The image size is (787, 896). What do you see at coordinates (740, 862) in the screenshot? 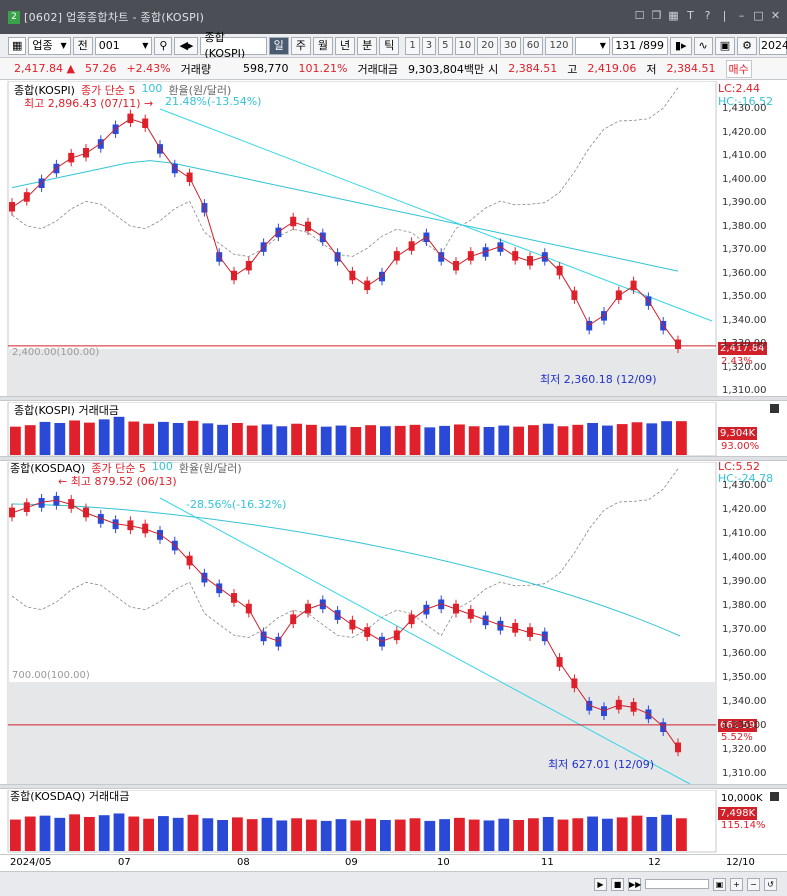
I see `date-label: 12/10` at bounding box center [740, 862].